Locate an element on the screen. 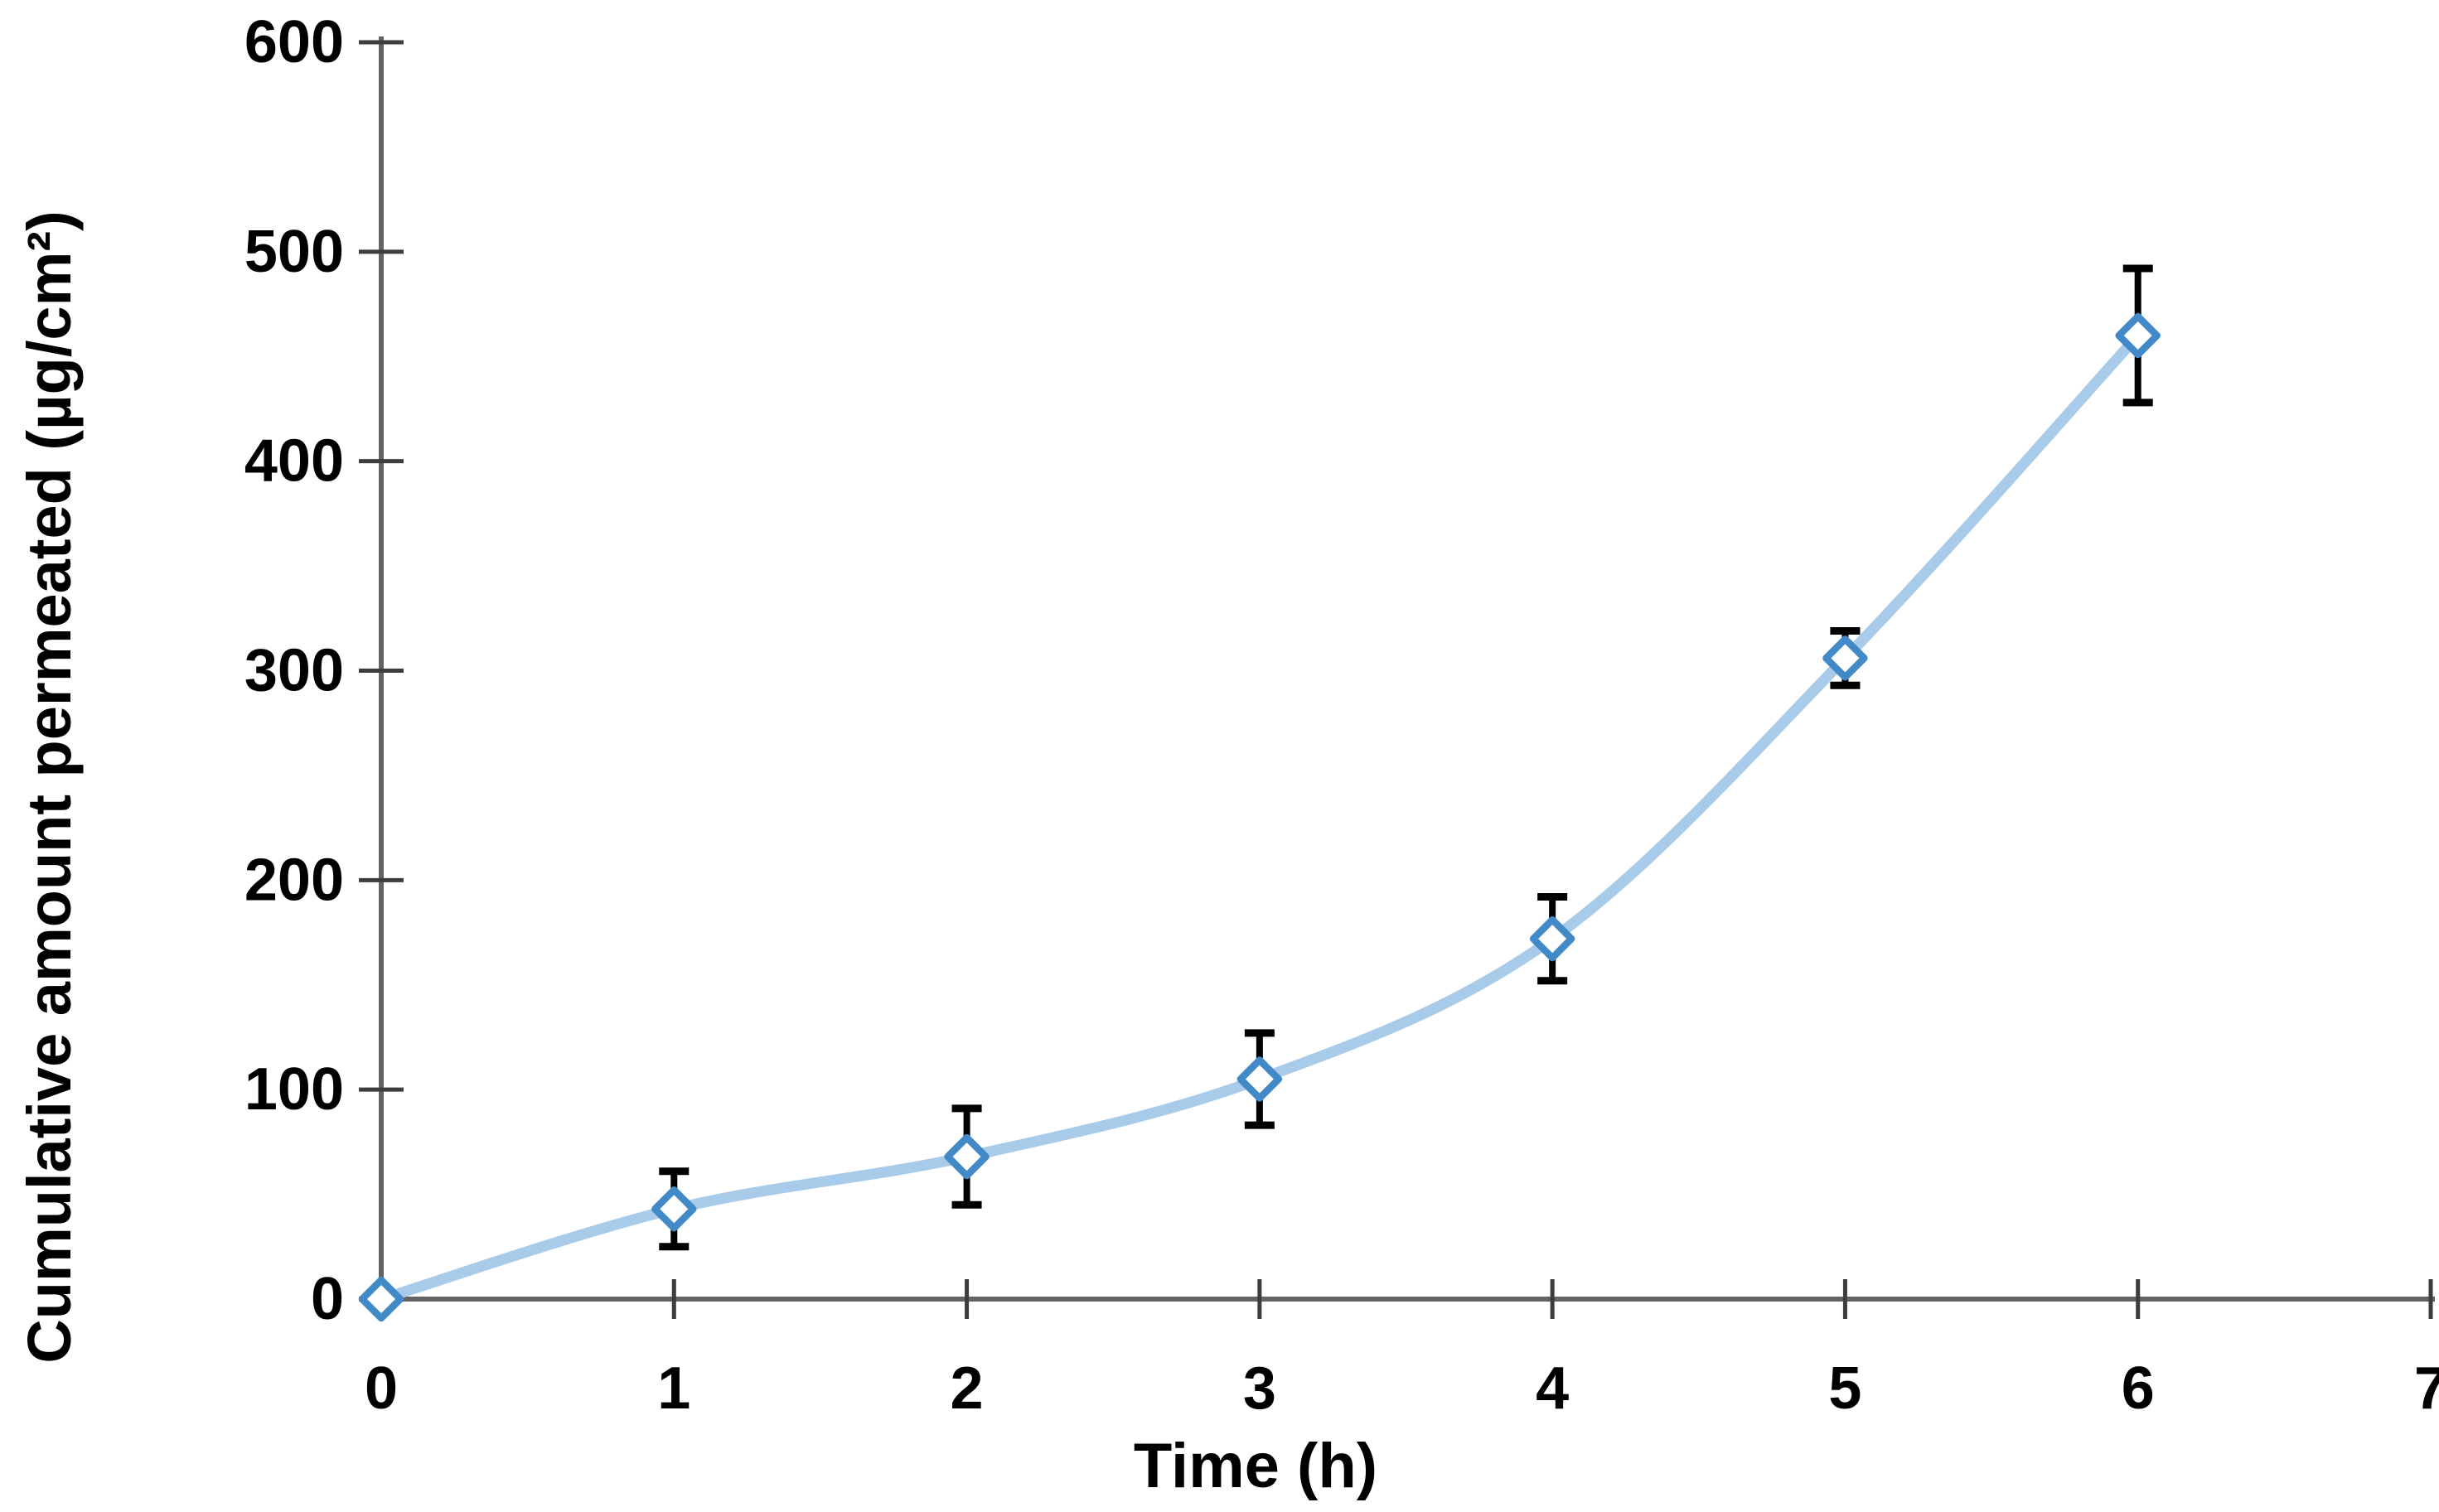 This screenshot has width=2439, height=1512. x-tick-label: 4 is located at coordinates (1552, 1388).